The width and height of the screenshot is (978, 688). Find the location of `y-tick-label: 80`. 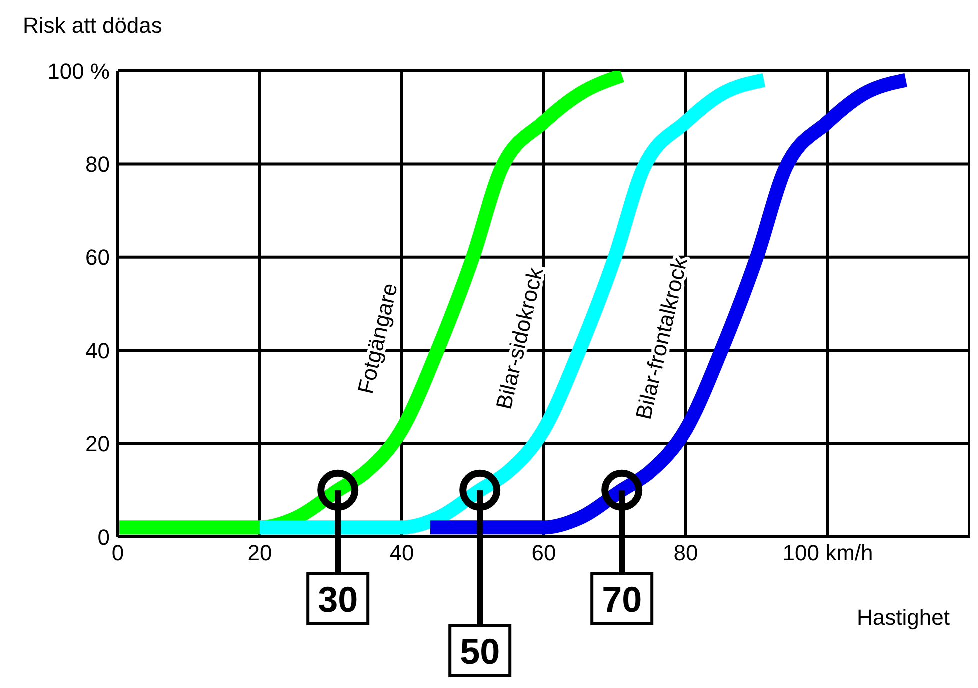

y-tick-label: 80 is located at coordinates (98, 165).